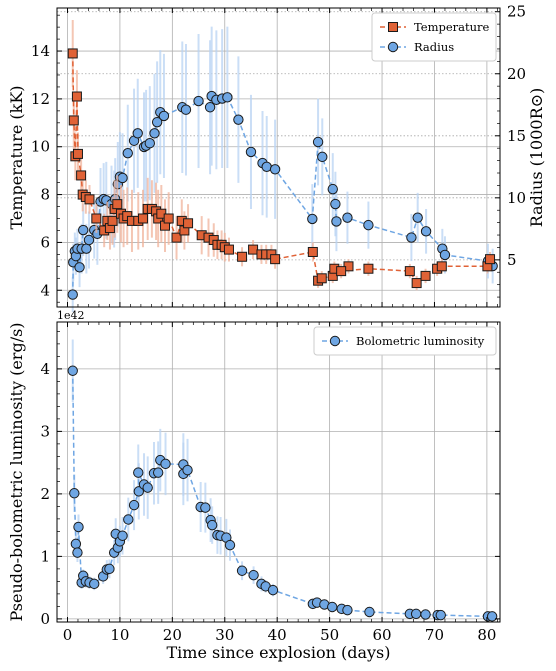 Image resolution: width=556 pixels, height=671 pixels. What do you see at coordinates (45, 494) in the screenshot?
I see `bottom-ytick-label-2: 2` at bounding box center [45, 494].